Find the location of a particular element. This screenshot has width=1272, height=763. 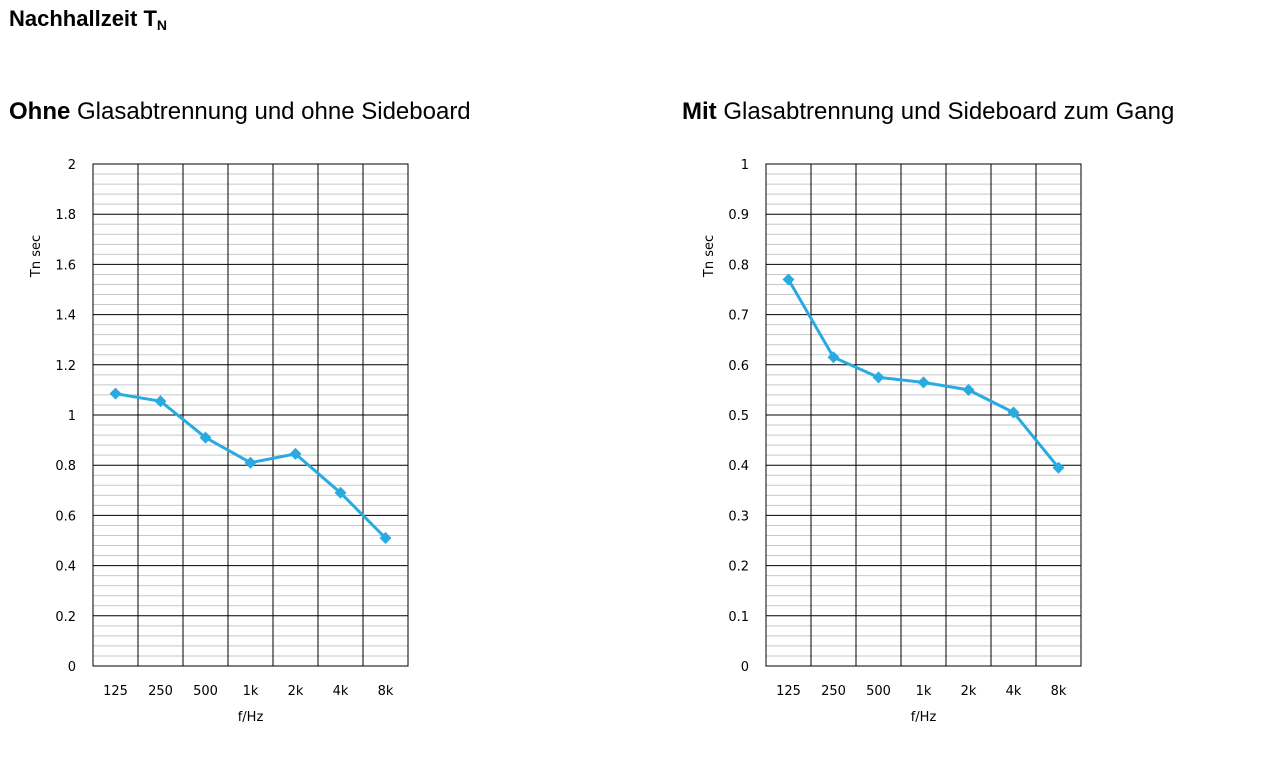

series-line is located at coordinates (923, 373).